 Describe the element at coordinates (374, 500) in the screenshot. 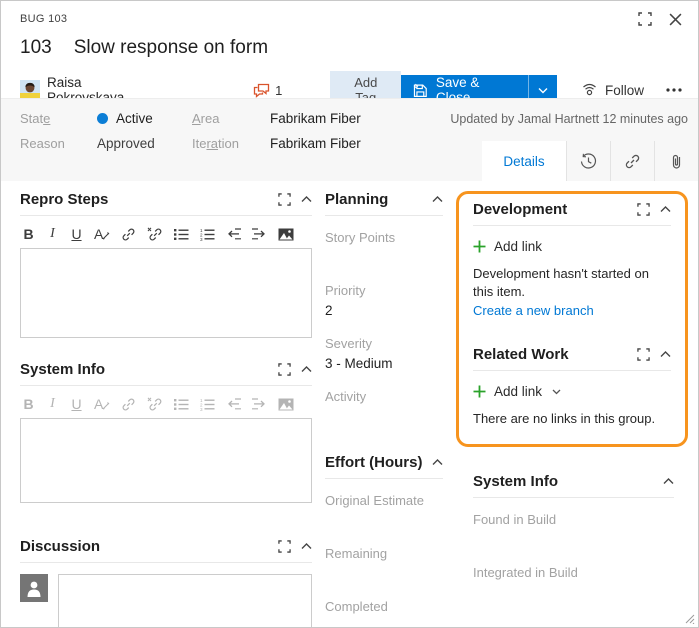

I see `field-label: Original Estimate` at that location.